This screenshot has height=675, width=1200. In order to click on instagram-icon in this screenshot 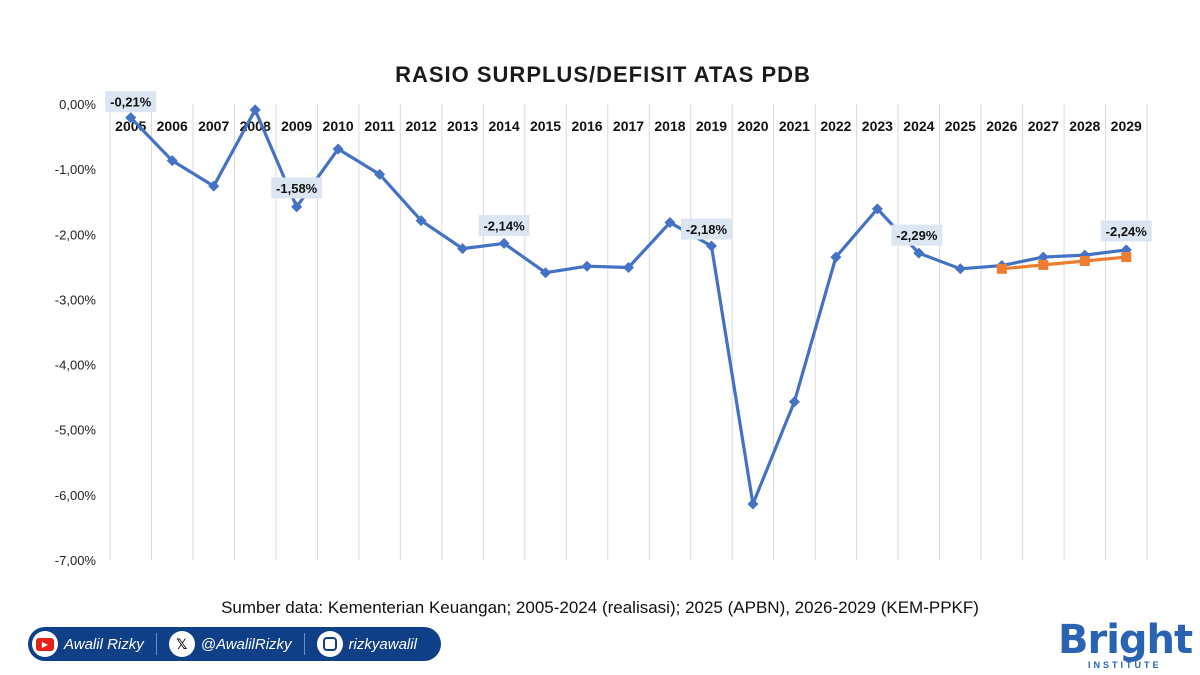, I will do `click(329, 644)`.